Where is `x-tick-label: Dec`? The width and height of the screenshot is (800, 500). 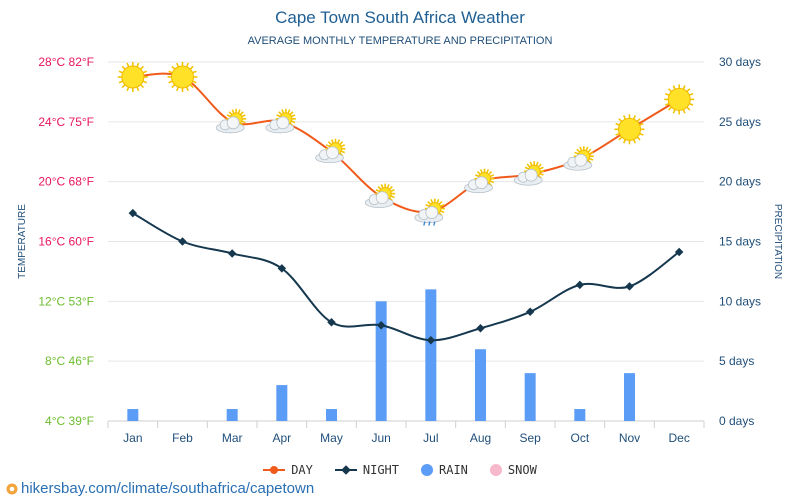 x-tick-label: Dec is located at coordinates (678, 438).